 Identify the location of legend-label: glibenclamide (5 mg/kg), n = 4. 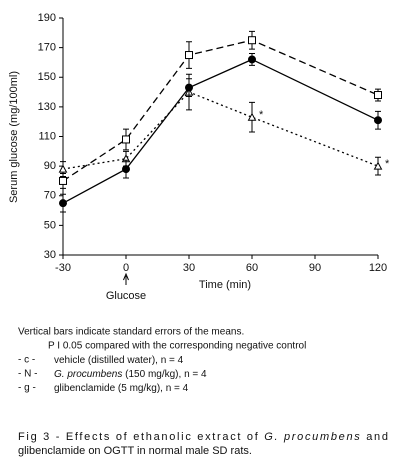
(121, 388).